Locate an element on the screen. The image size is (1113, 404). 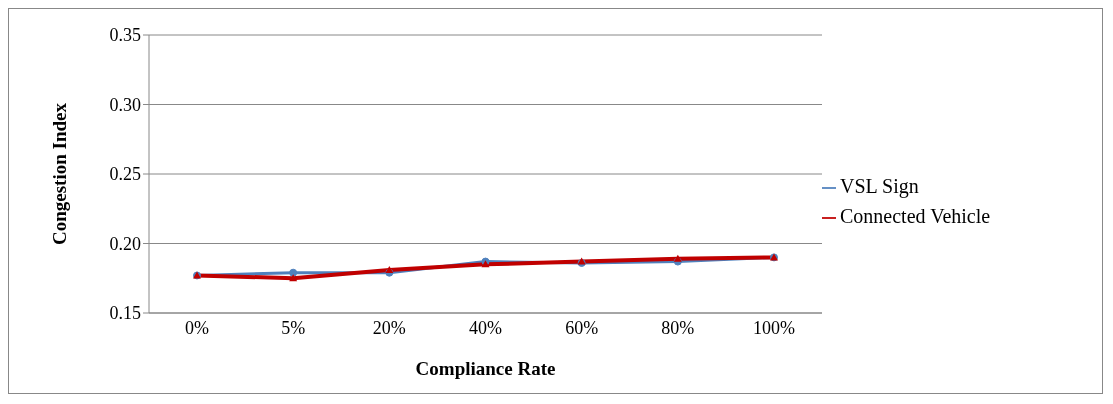
x-tick-label: 60% is located at coordinates (582, 327).